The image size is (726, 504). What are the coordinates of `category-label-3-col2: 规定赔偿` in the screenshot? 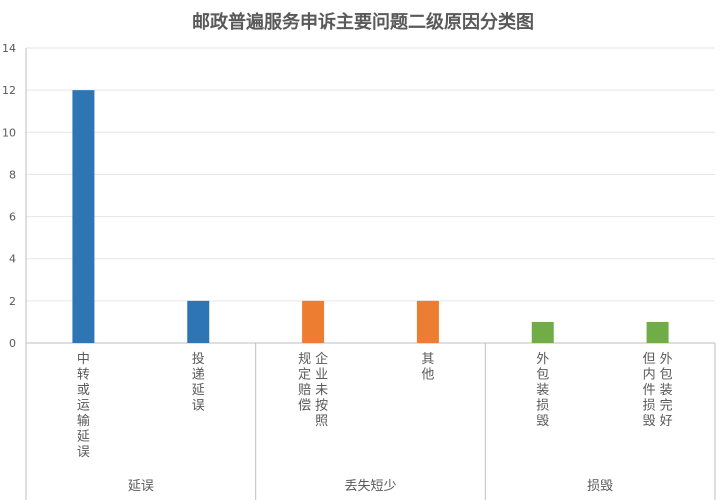 It's located at (304, 383).